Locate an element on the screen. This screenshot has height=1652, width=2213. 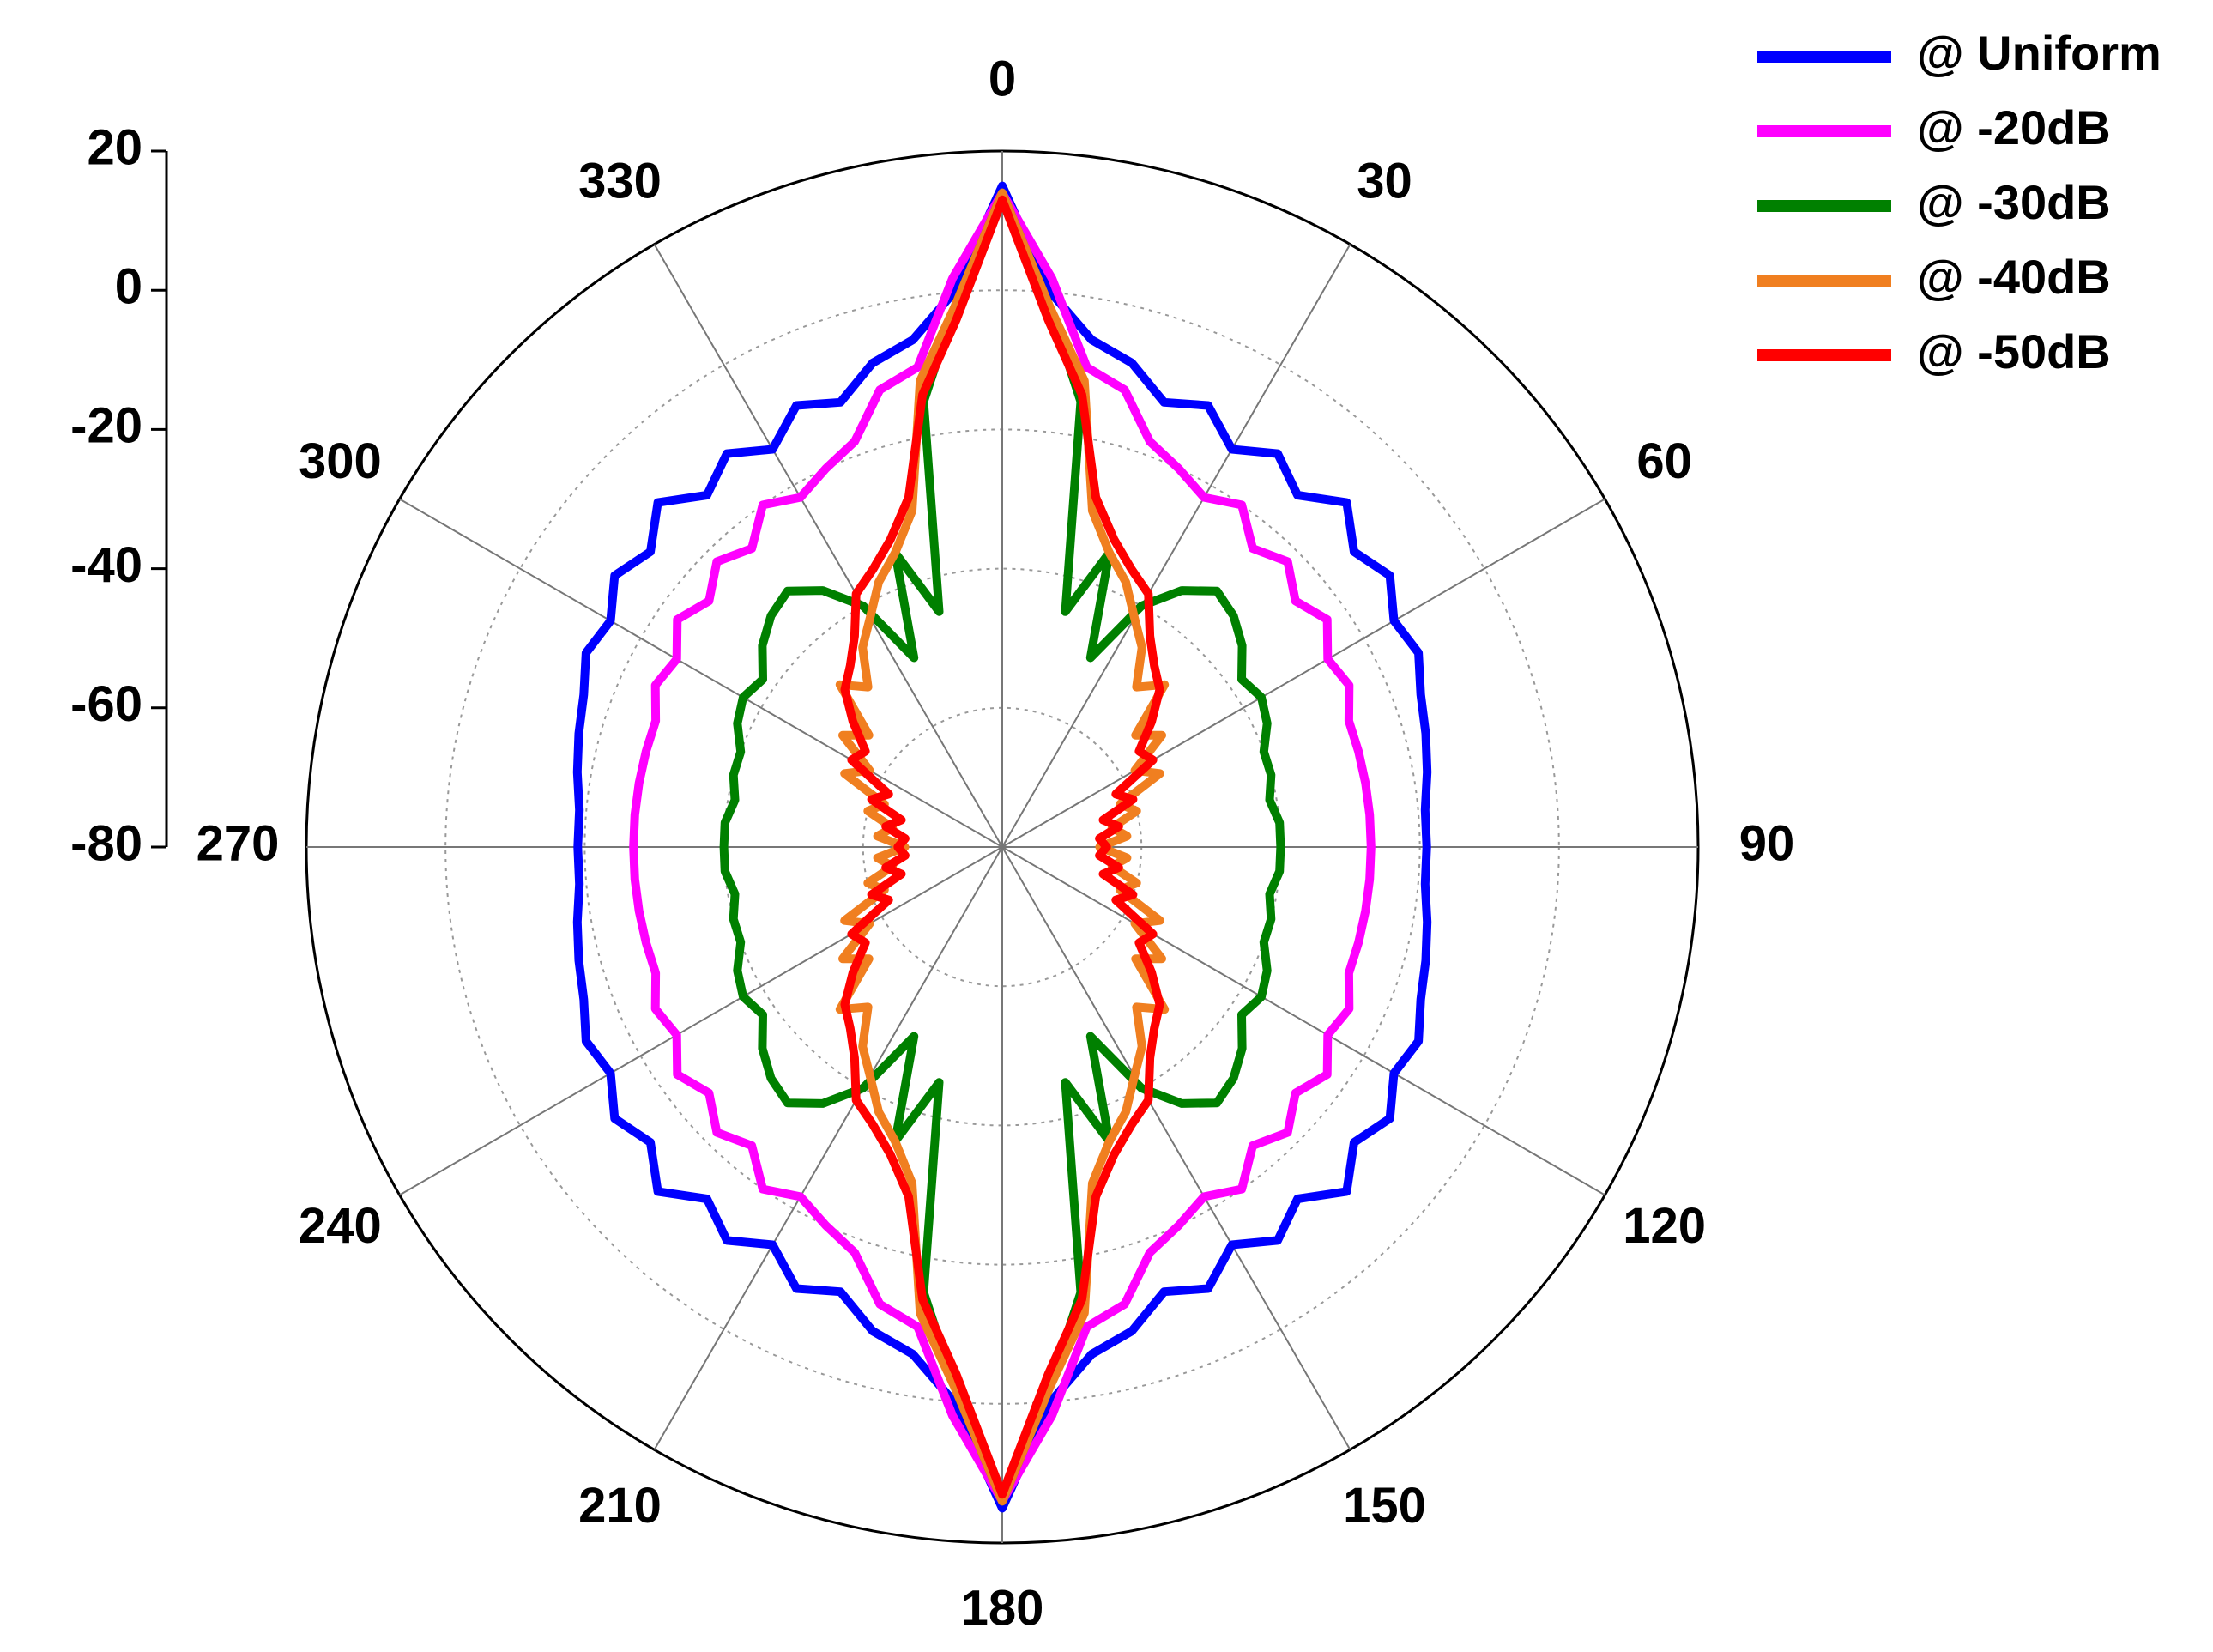
angle-label: 270 is located at coordinates (238, 843).